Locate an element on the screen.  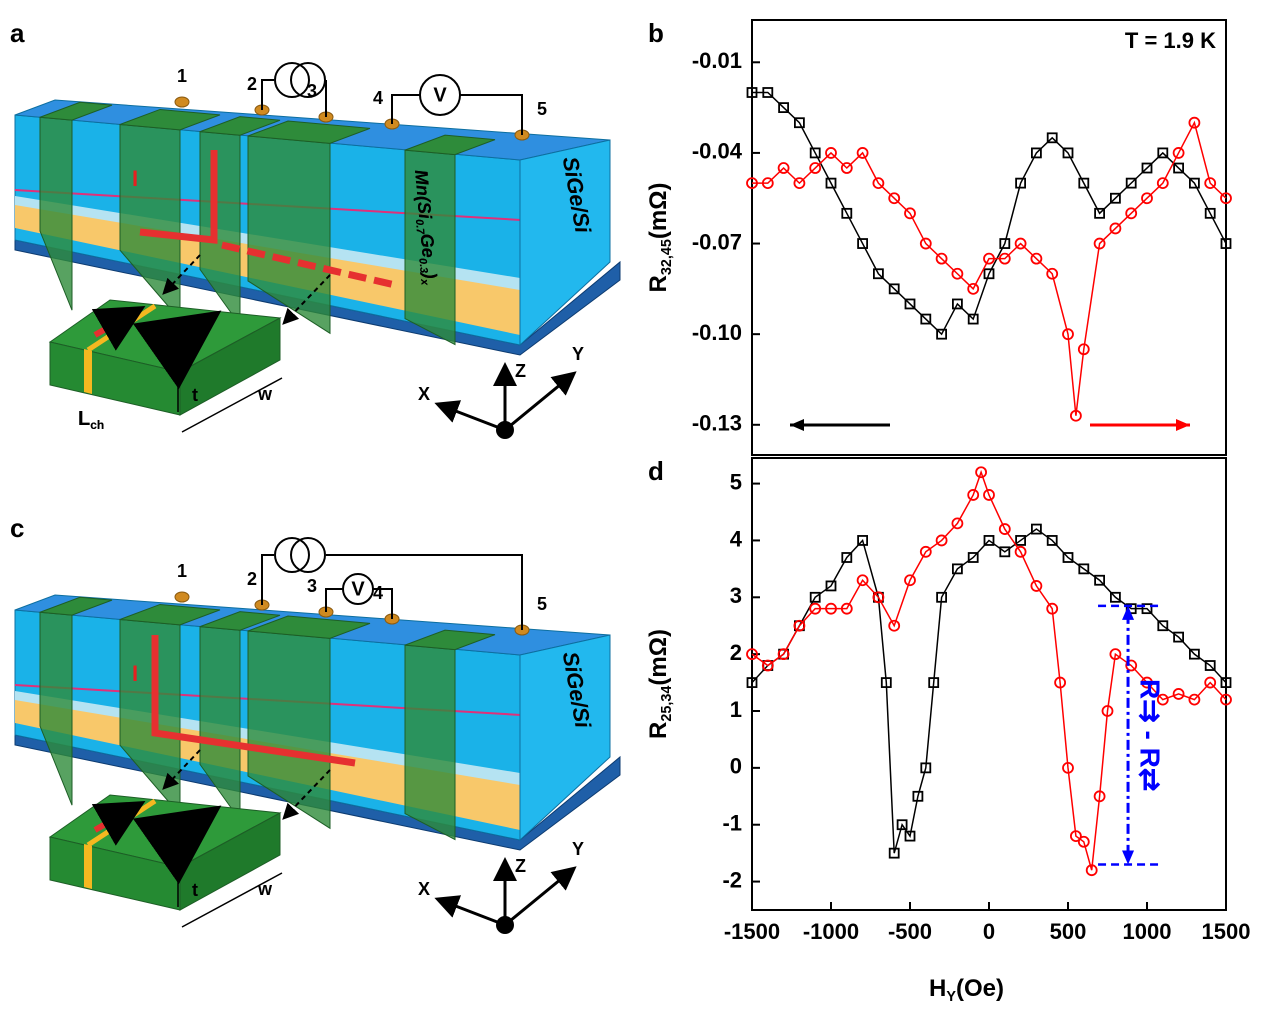
layer-label: Mn(Si0.7Ge0.3)x is located at coordinates (425, 228).